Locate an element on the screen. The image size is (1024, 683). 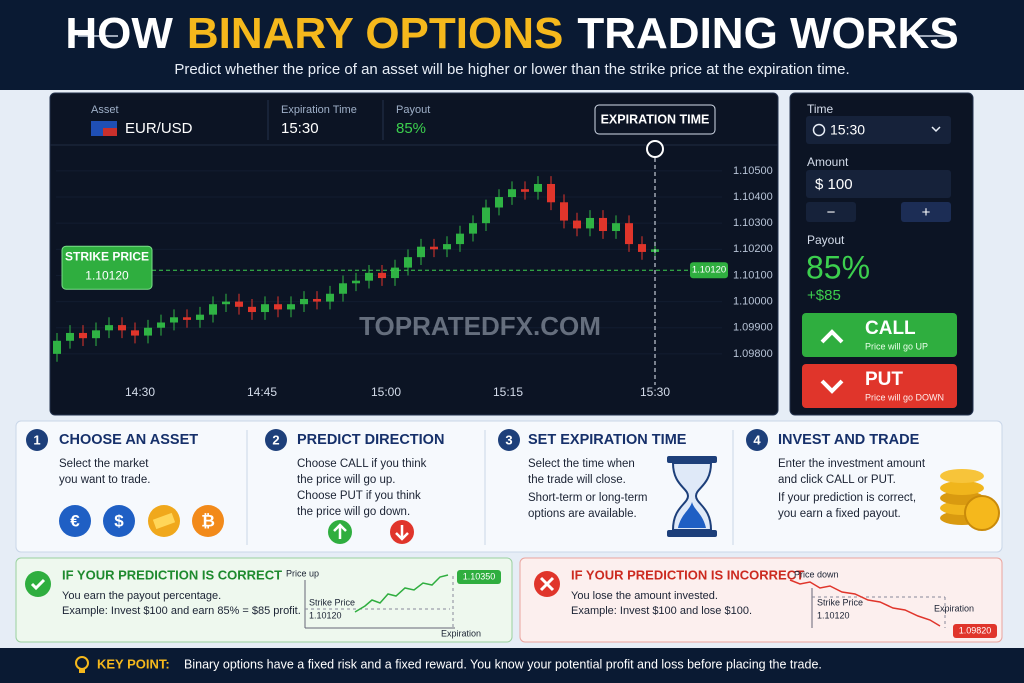
time-select is located at coordinates (878, 130).